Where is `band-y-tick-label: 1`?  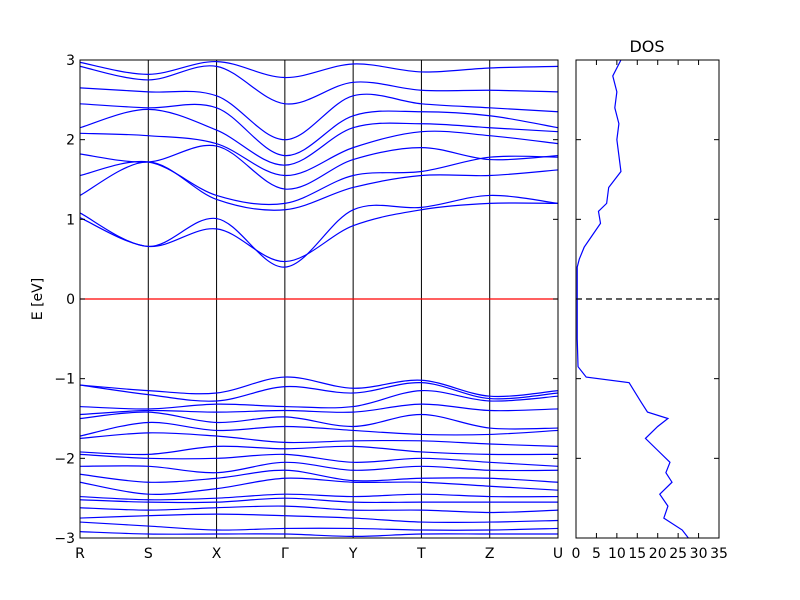
band-y-tick-label: 1 is located at coordinates (70, 220).